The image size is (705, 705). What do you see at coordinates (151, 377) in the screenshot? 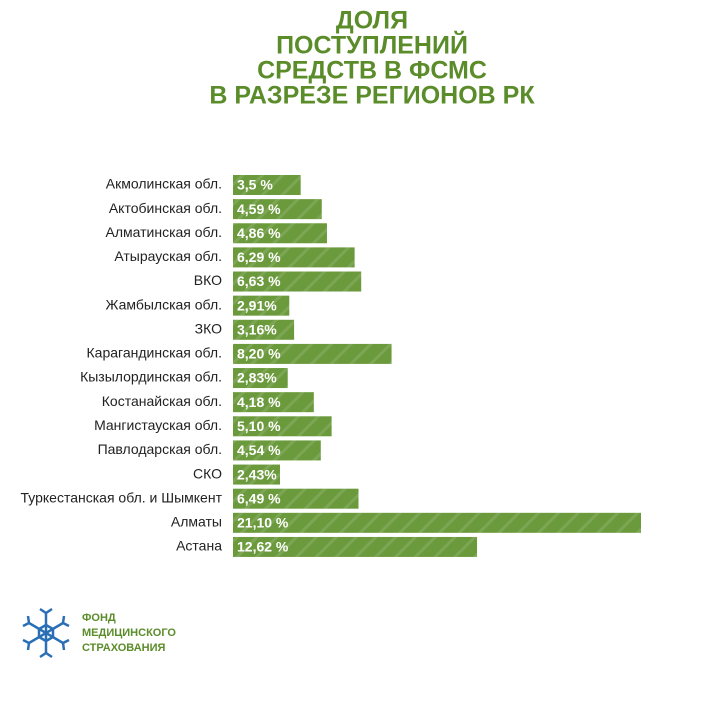
I see `category-label: Кызылординская обл.` at bounding box center [151, 377].